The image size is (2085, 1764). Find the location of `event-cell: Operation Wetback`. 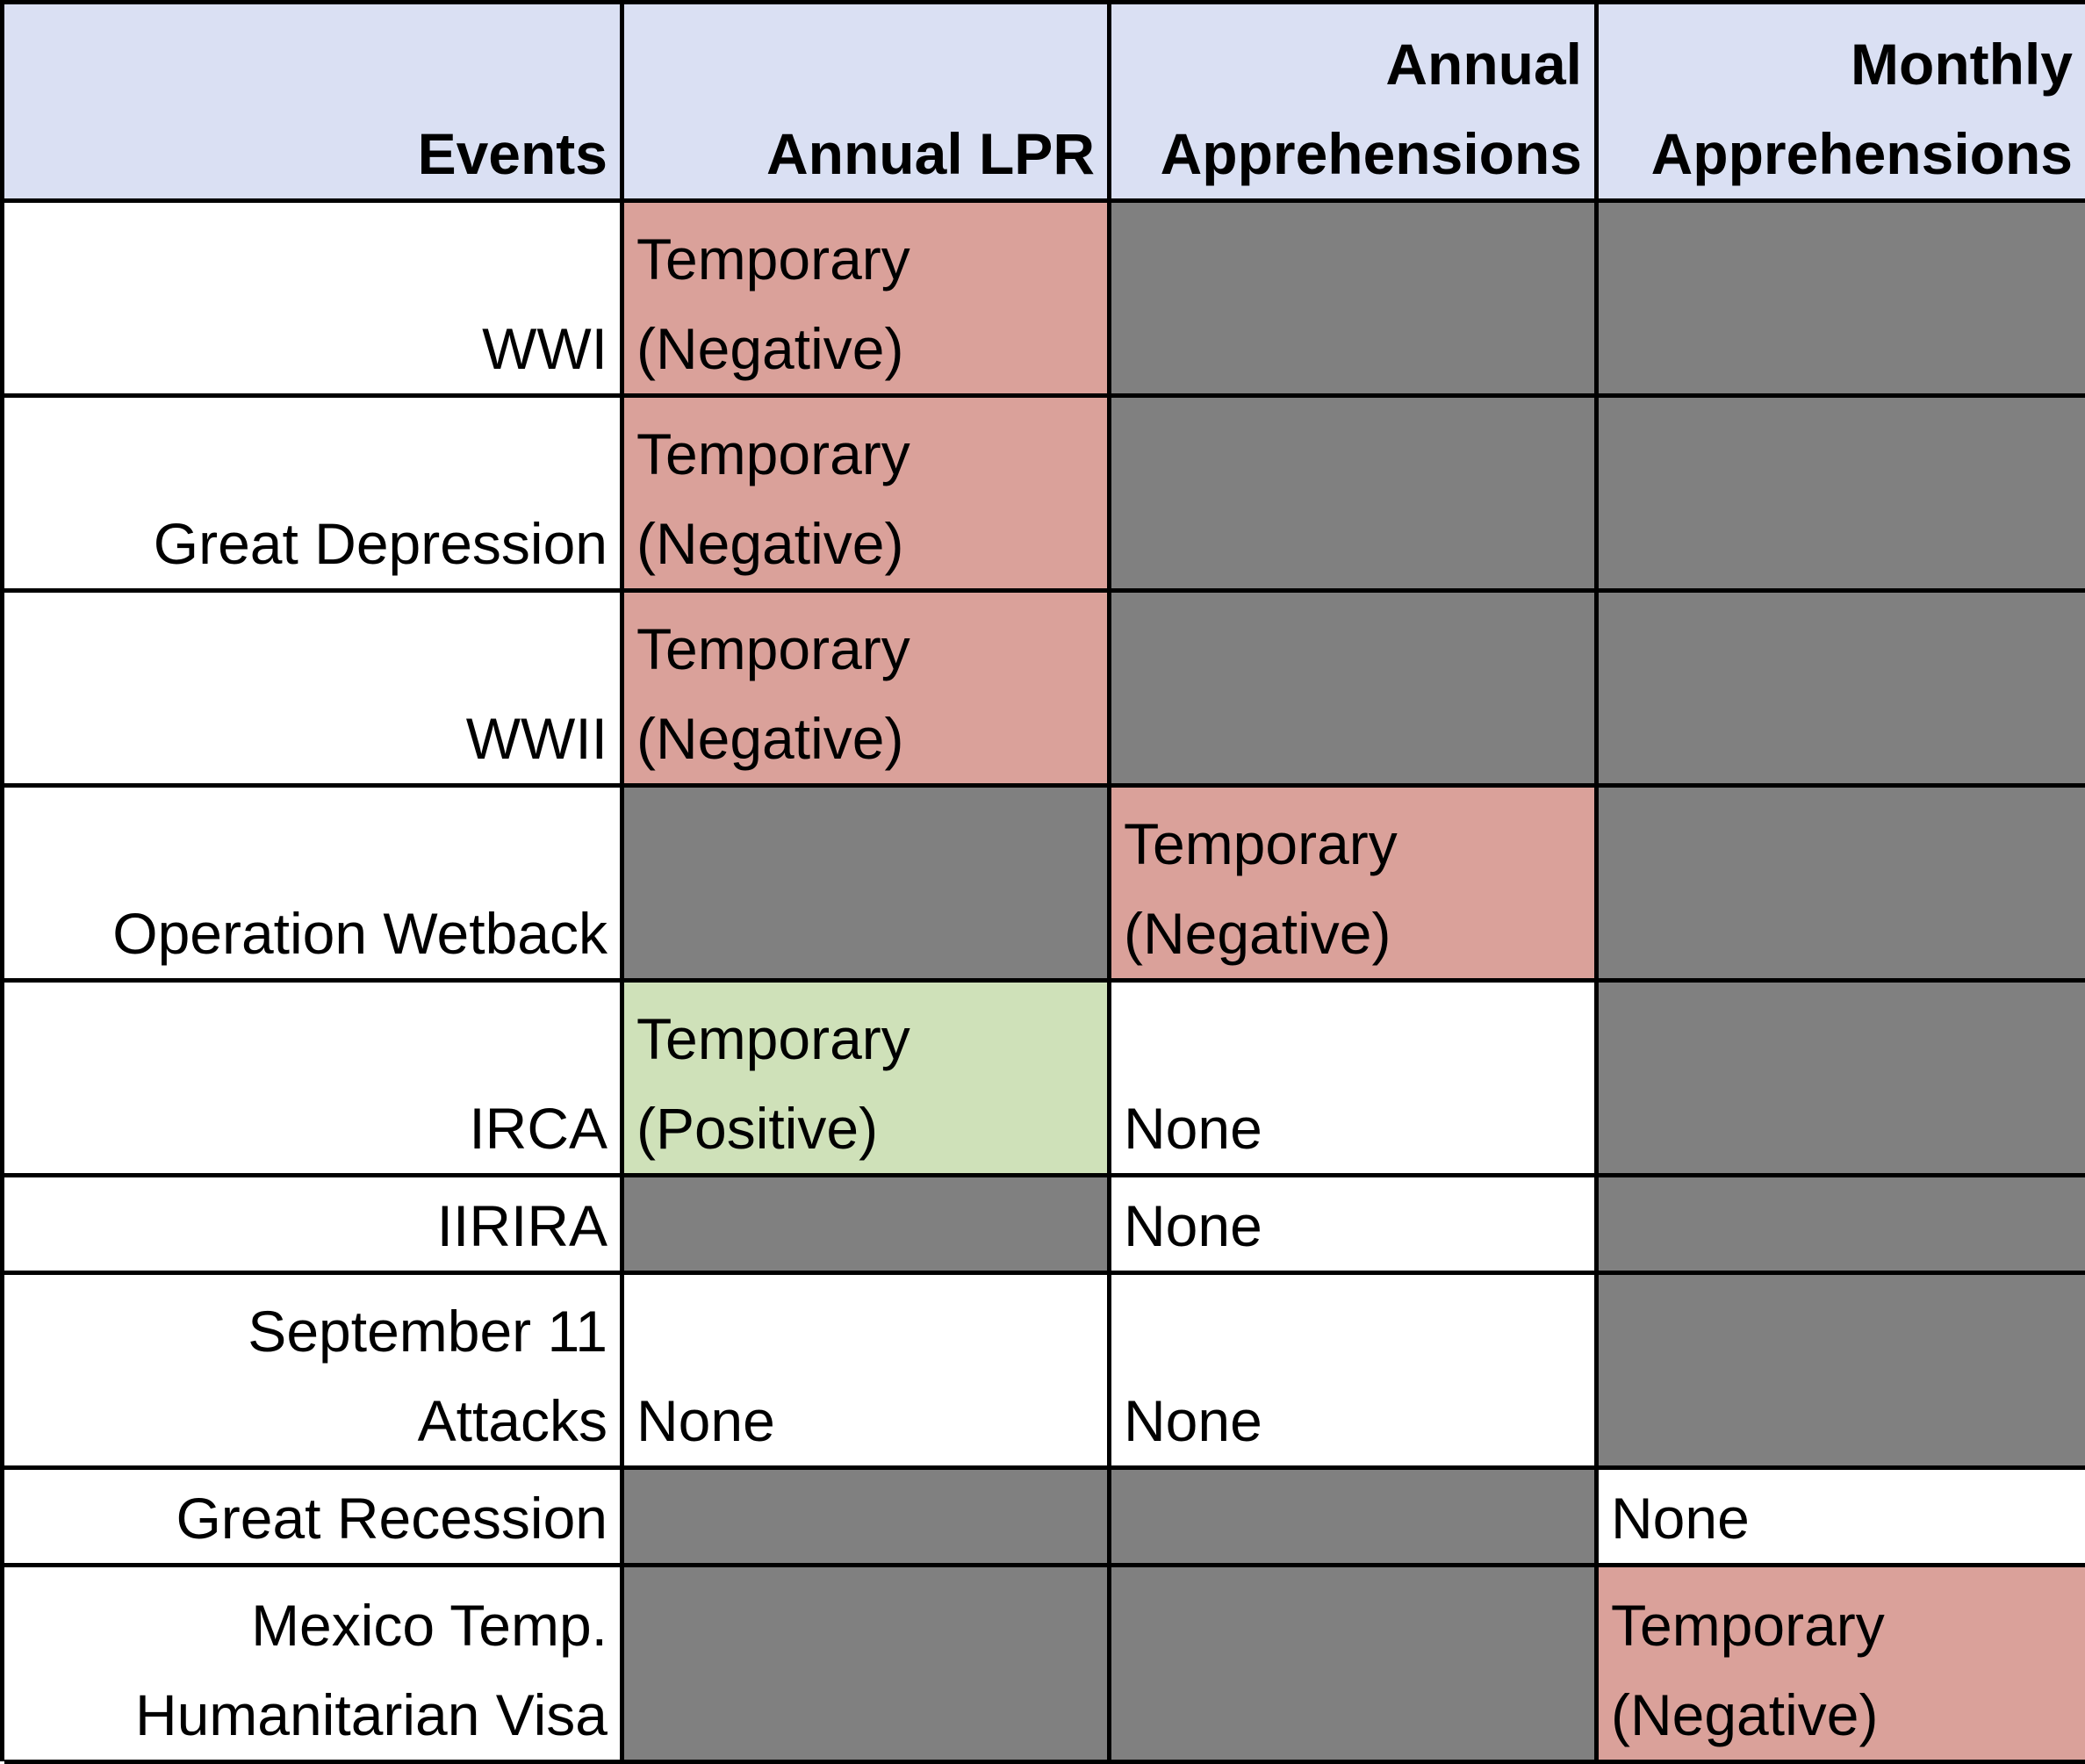

event-cell: Operation Wetback is located at coordinates (314, 885).